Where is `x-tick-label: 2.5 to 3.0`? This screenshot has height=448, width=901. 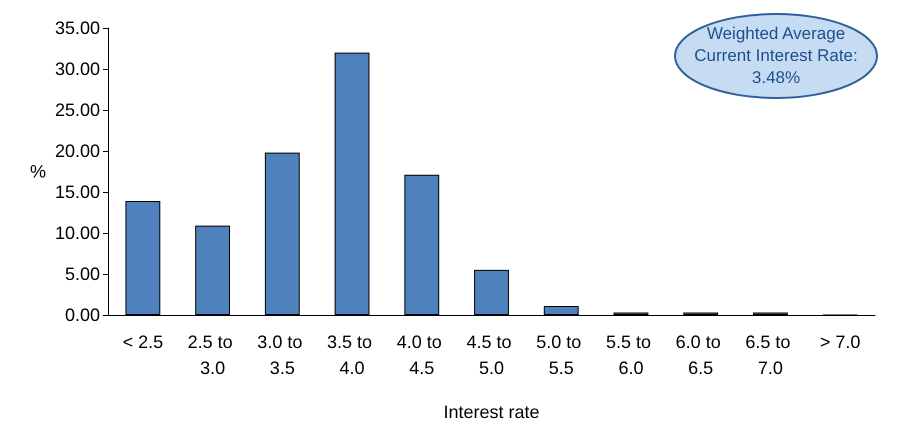
x-tick-label: 2.5 to 3.0 is located at coordinates (213, 355).